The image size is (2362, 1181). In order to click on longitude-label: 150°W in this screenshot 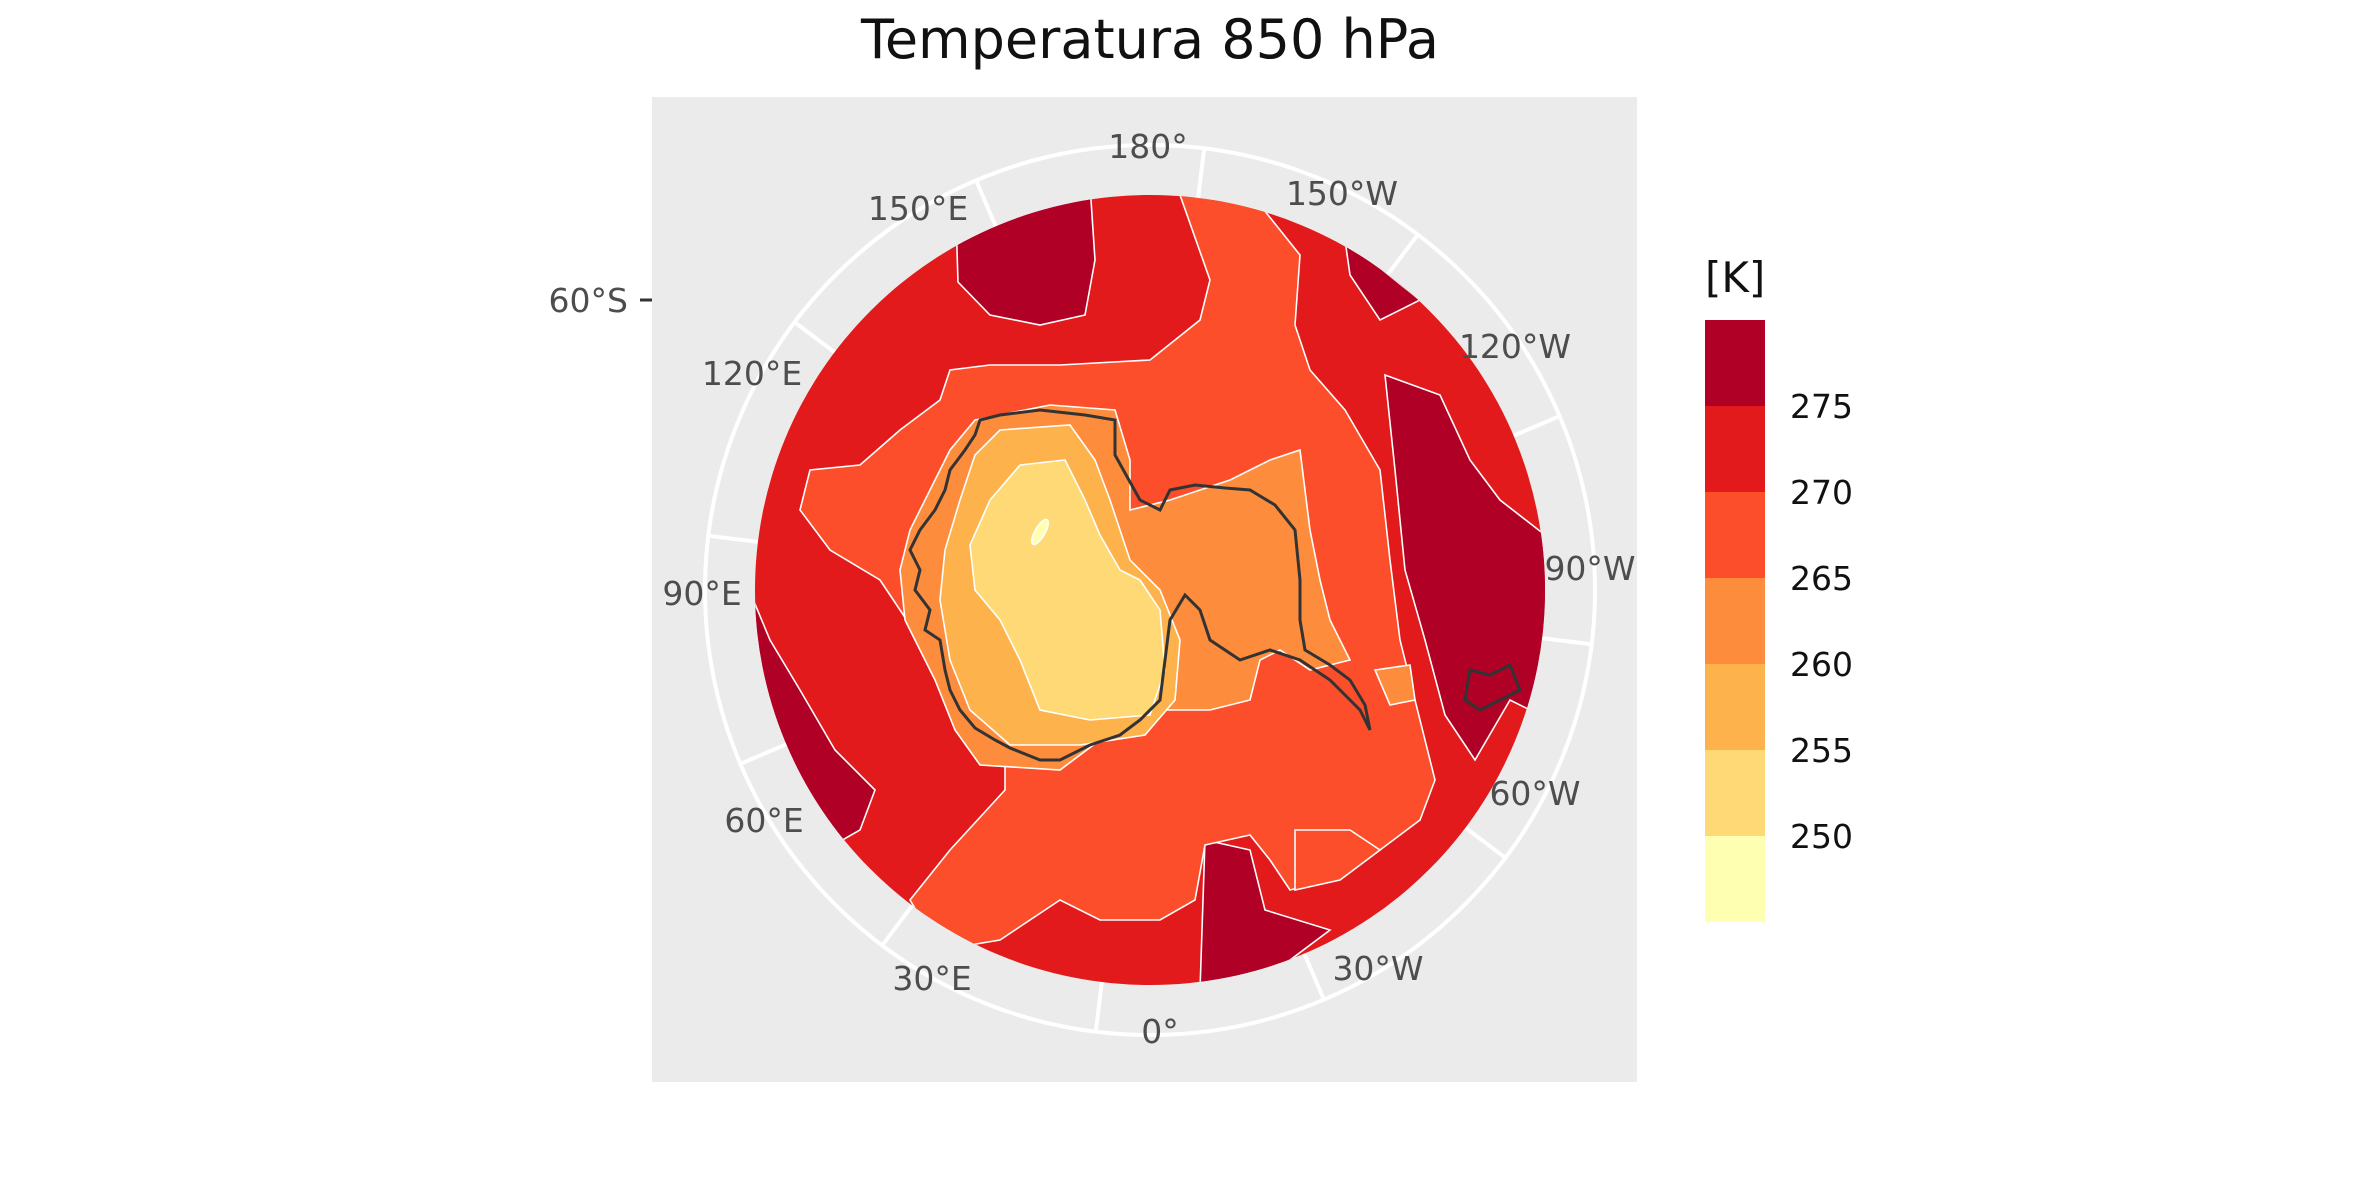, I will do `click(1342, 193)`.